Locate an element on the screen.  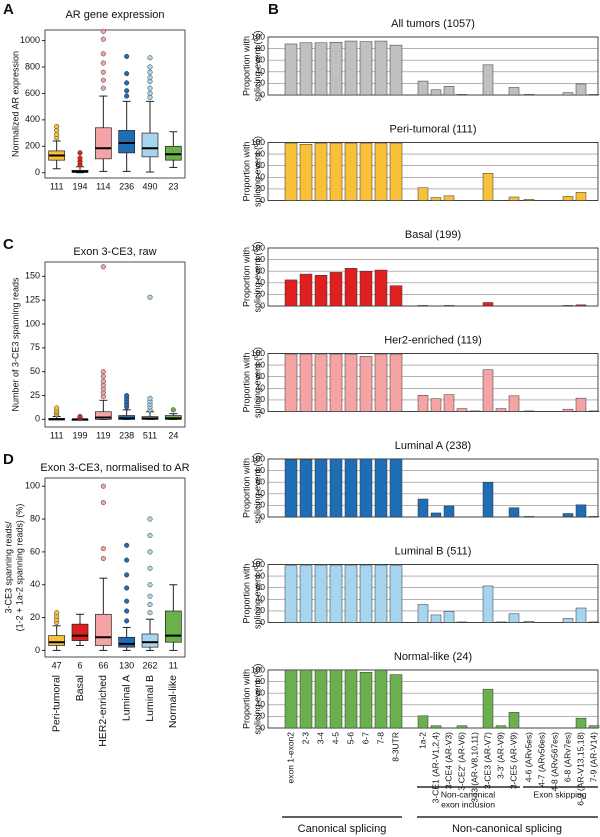
x-tick-label: exon 1-exon2 is located at coordinates (290, 758).